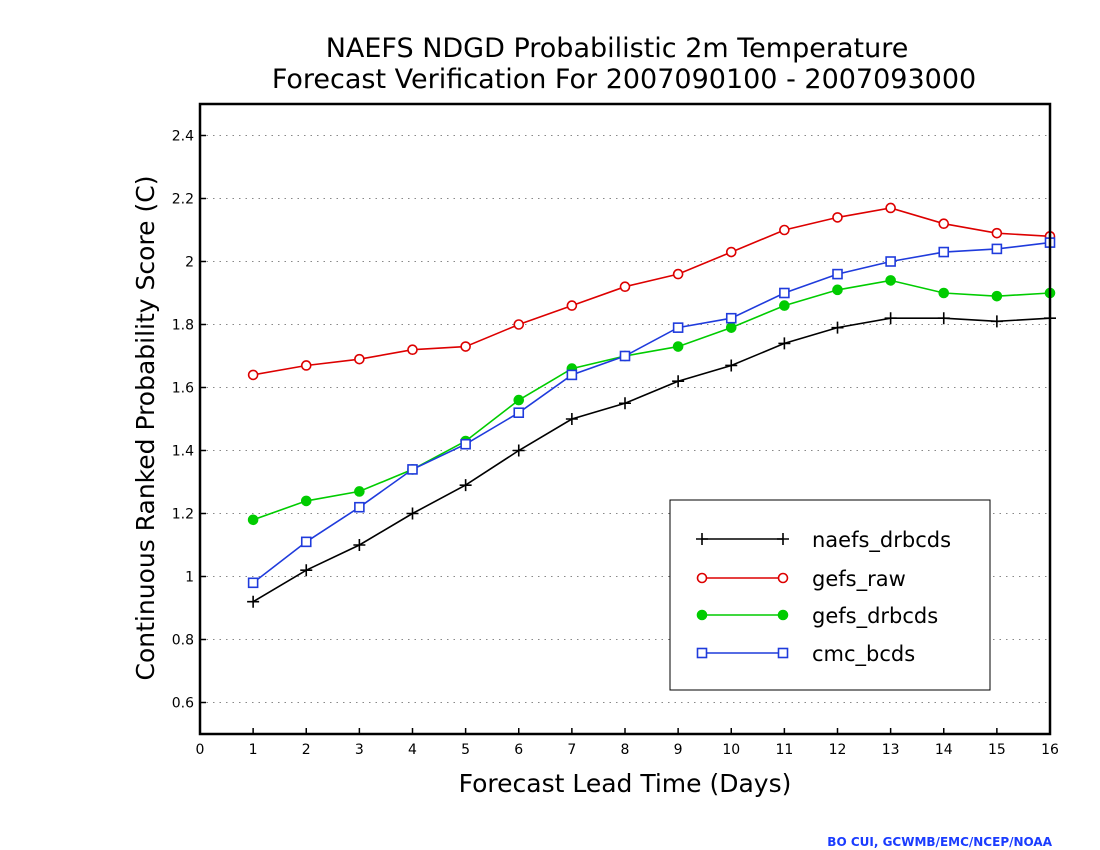 Image resolution: width=1100 pixels, height=850 pixels. I want to click on x-tick-label: 5, so click(465, 750).